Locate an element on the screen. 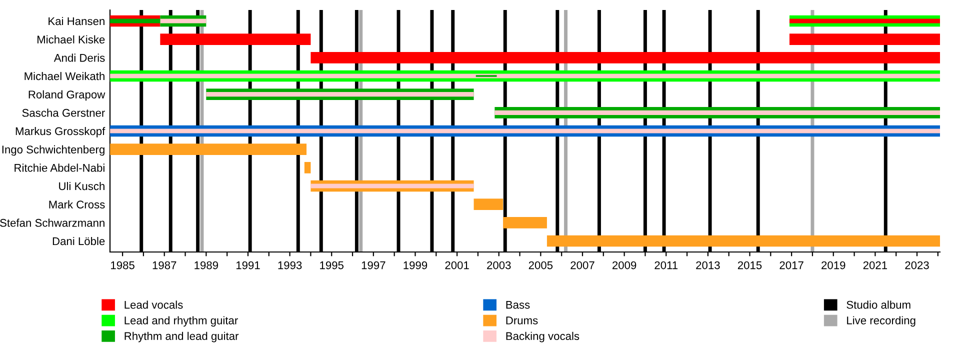  x-tick-label: 1985 is located at coordinates (122, 265).